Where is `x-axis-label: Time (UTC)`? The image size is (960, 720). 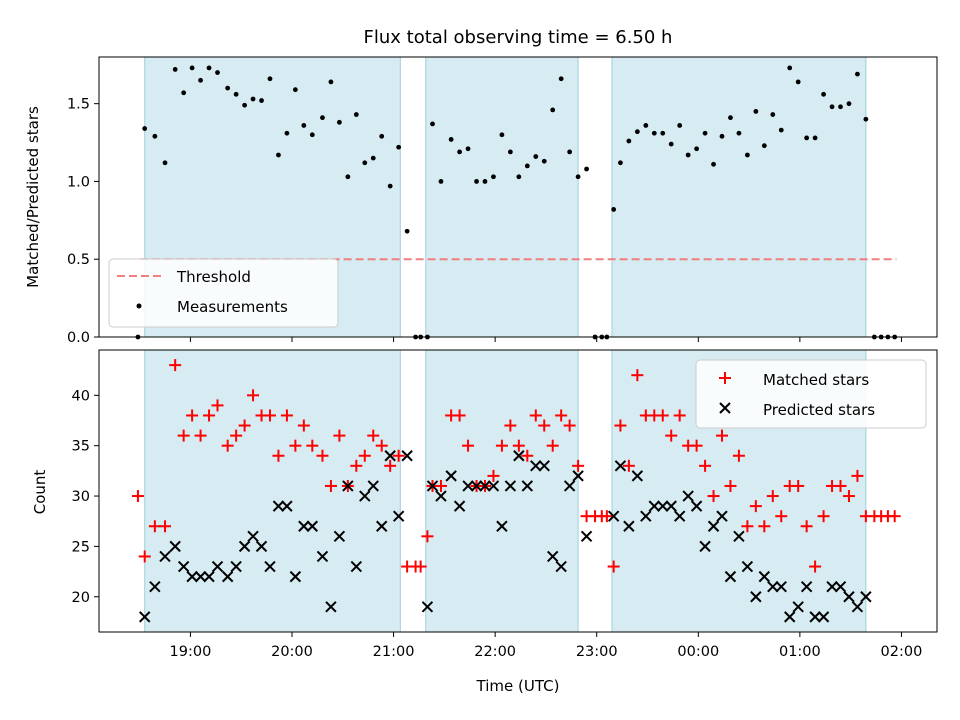
x-axis-label: Time (UTC) is located at coordinates (518, 686).